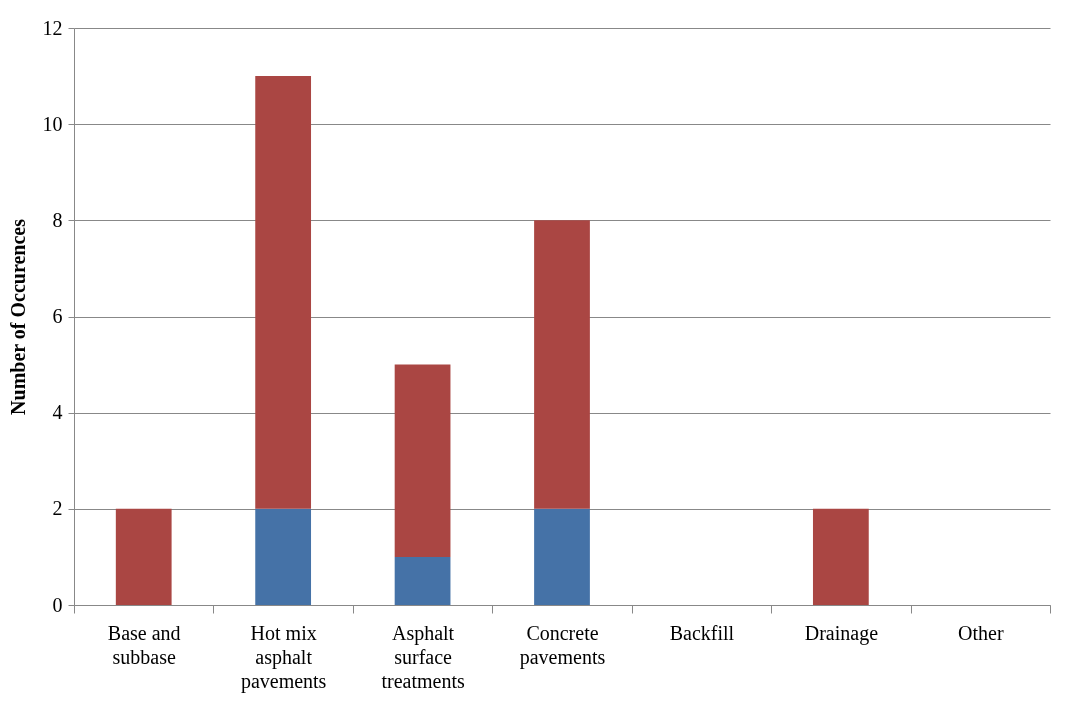  I want to click on x-tick-label: Backfill, so click(702, 632).